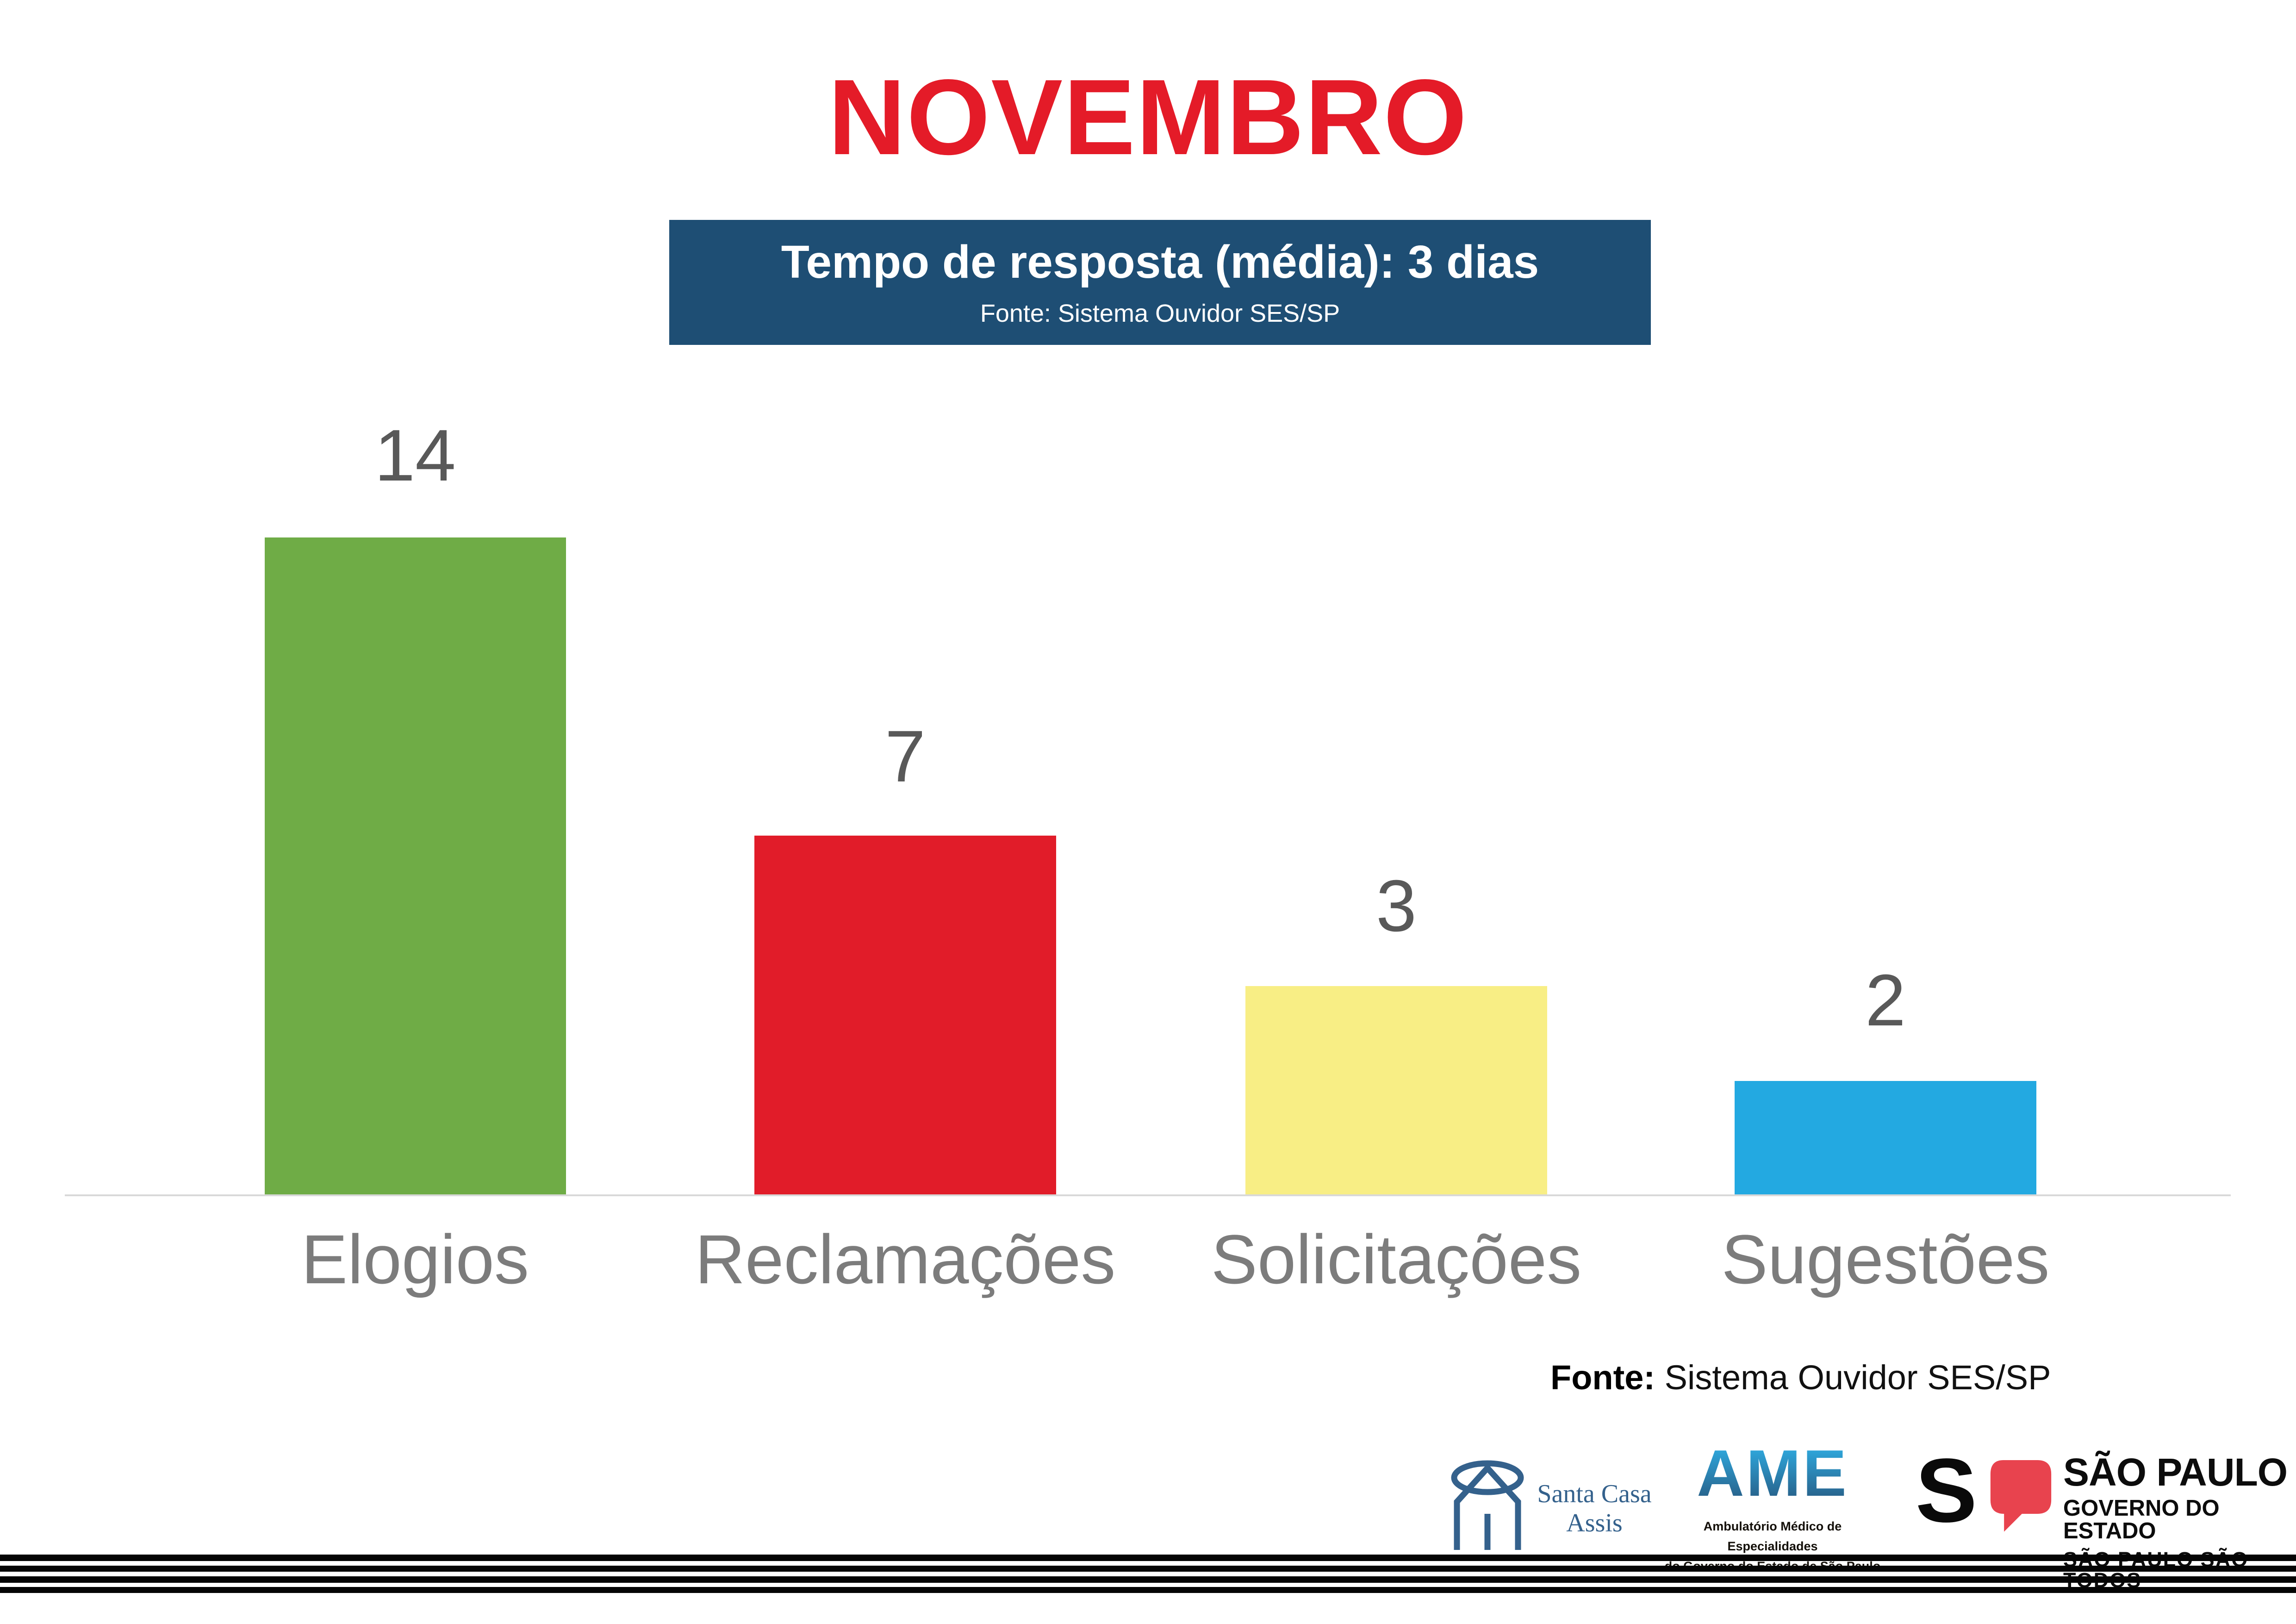 This screenshot has height=1624, width=2296. I want to click on sp-logo-s-glyph: S, so click(1946, 1490).